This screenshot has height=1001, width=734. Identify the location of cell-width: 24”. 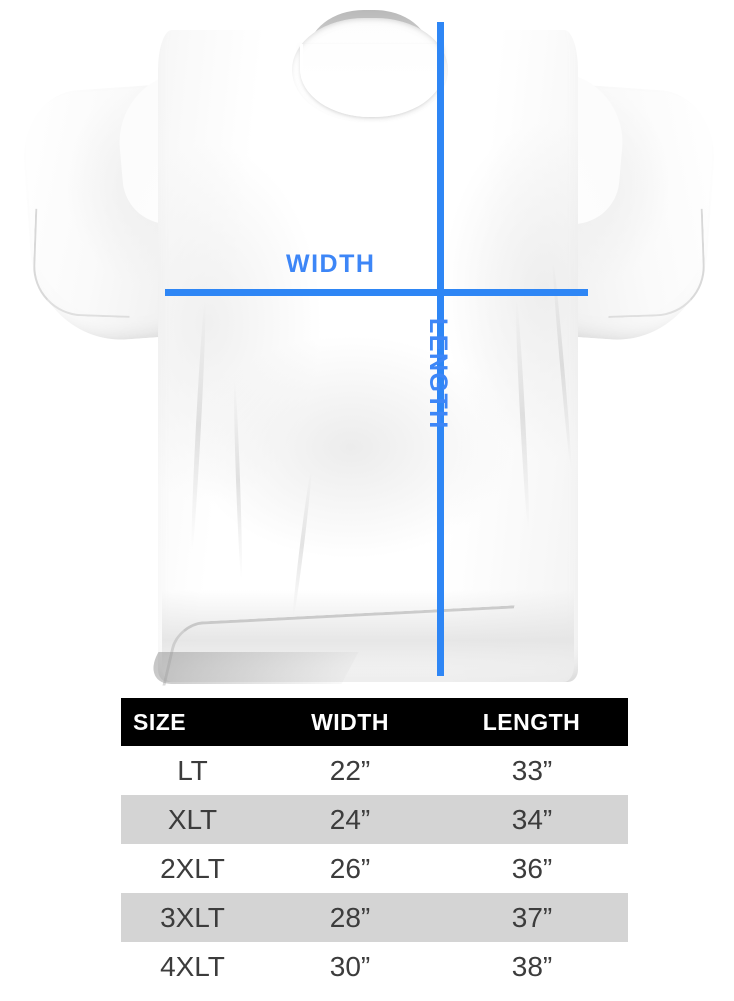
(350, 819).